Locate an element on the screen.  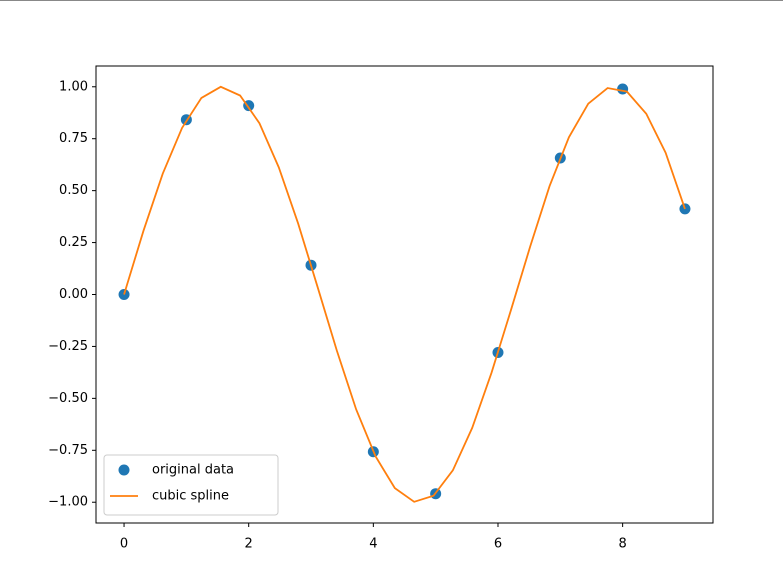
y-tick-label: −0.75 is located at coordinates (68, 450).